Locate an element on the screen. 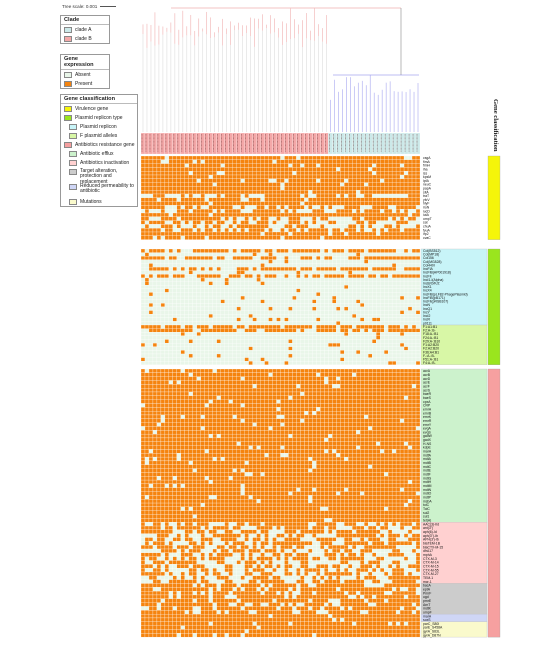  gene-row-label: IncFIB(AP001918) is located at coordinates (437, 273).